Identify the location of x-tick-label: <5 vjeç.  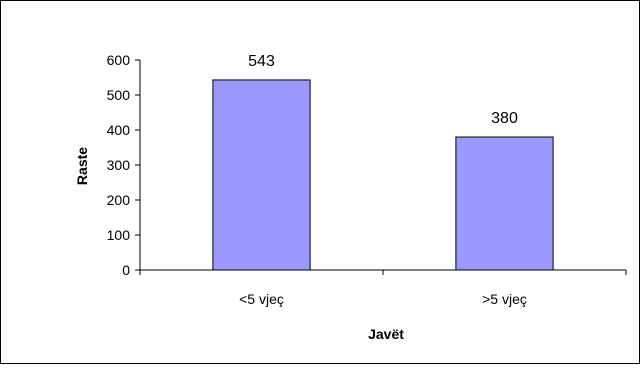
(261, 299).